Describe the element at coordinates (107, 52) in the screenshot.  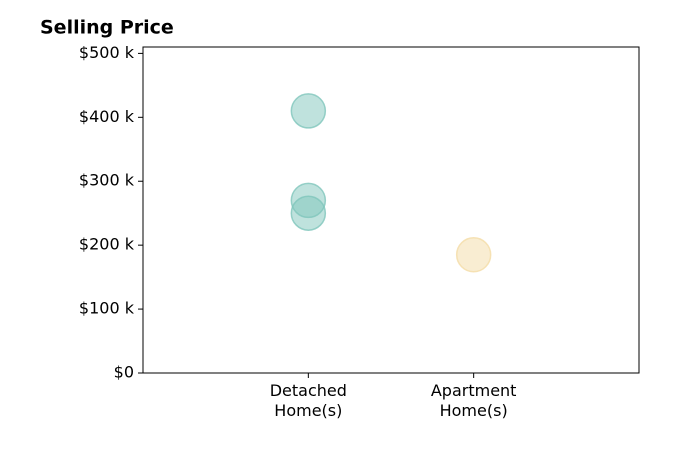
I see `y-tick-label: $500 k` at that location.